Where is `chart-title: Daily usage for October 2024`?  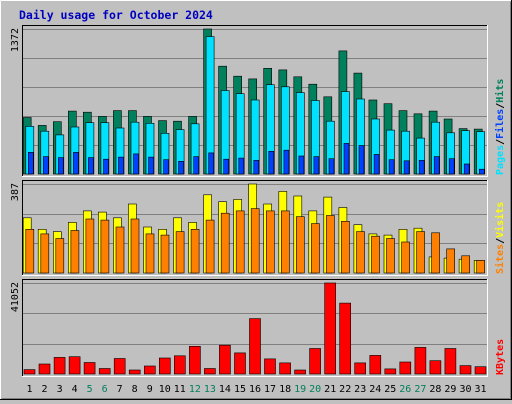
chart-title: Daily usage for October 2024 is located at coordinates (116, 15).